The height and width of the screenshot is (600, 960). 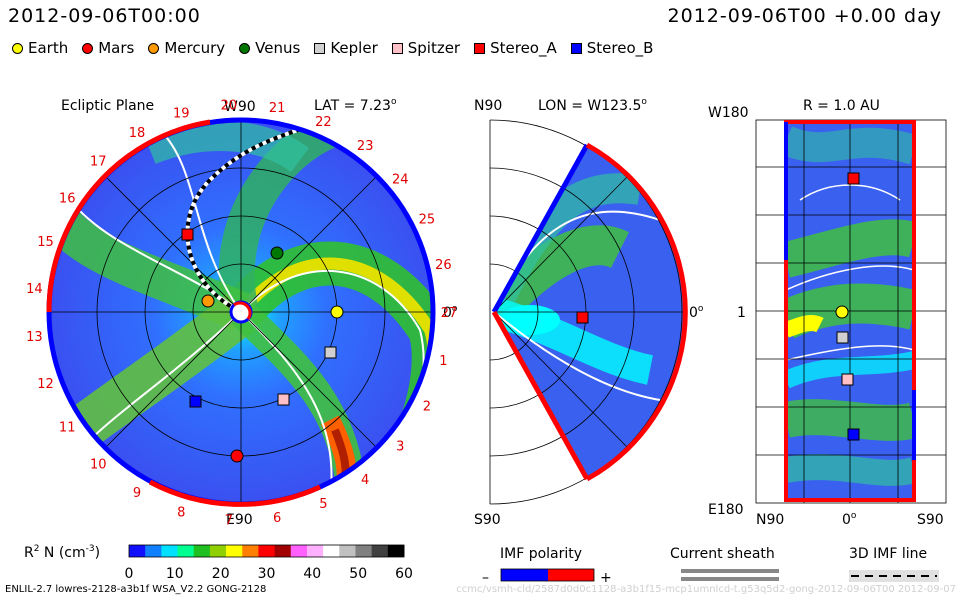 I want to click on legend-item-spitzer: Spitzer, so click(x=426, y=48).